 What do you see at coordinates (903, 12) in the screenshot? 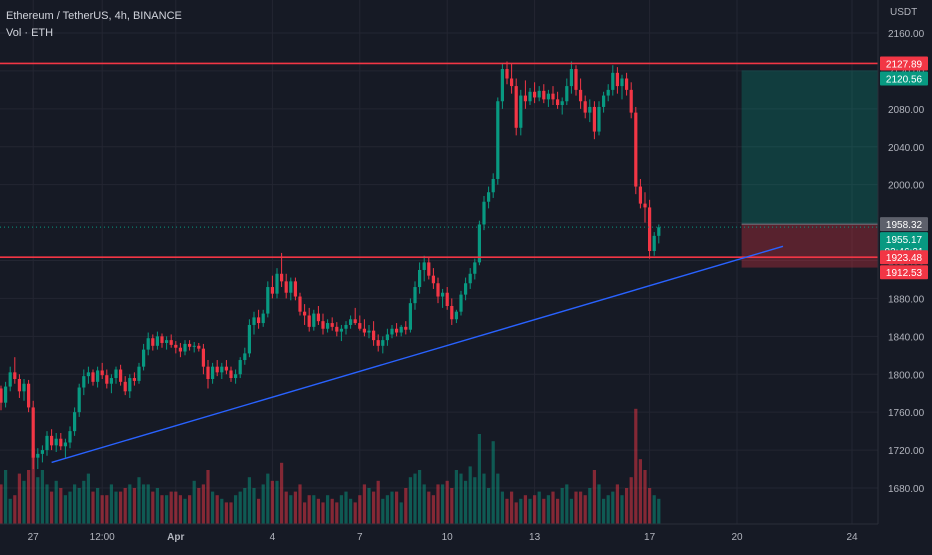
I see `currency-label: USDT` at bounding box center [903, 12].